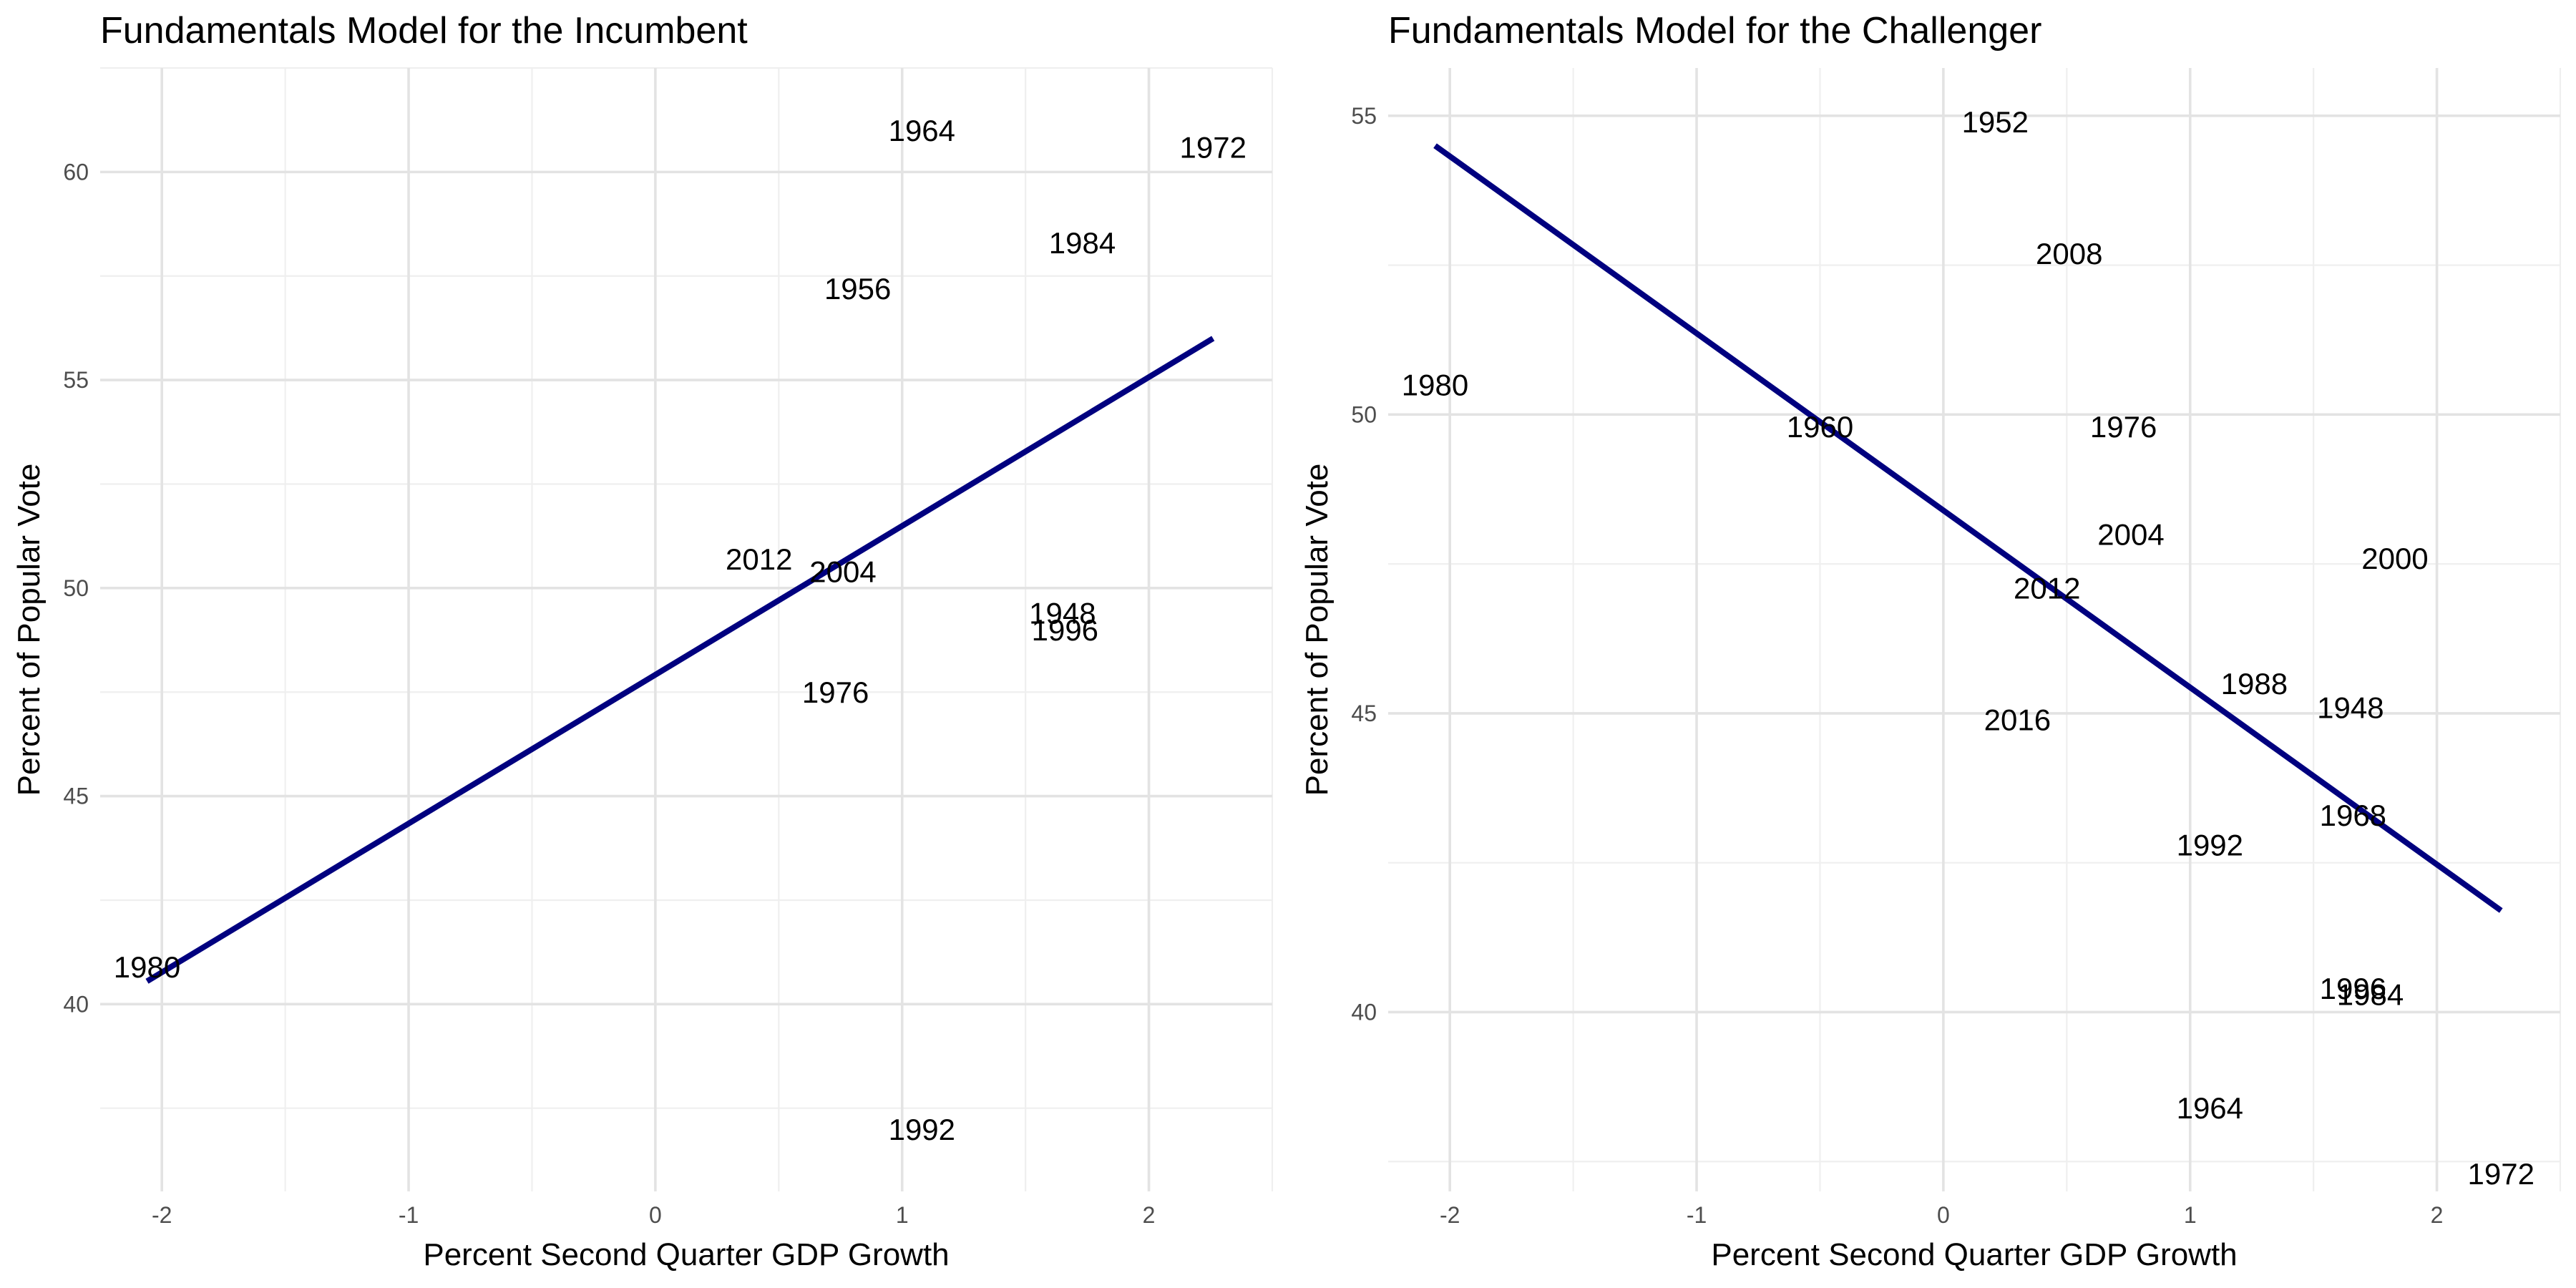 This screenshot has height=1288, width=2576. What do you see at coordinates (1714, 31) in the screenshot?
I see `chart-title: Fundamentals Model for the Challenger` at bounding box center [1714, 31].